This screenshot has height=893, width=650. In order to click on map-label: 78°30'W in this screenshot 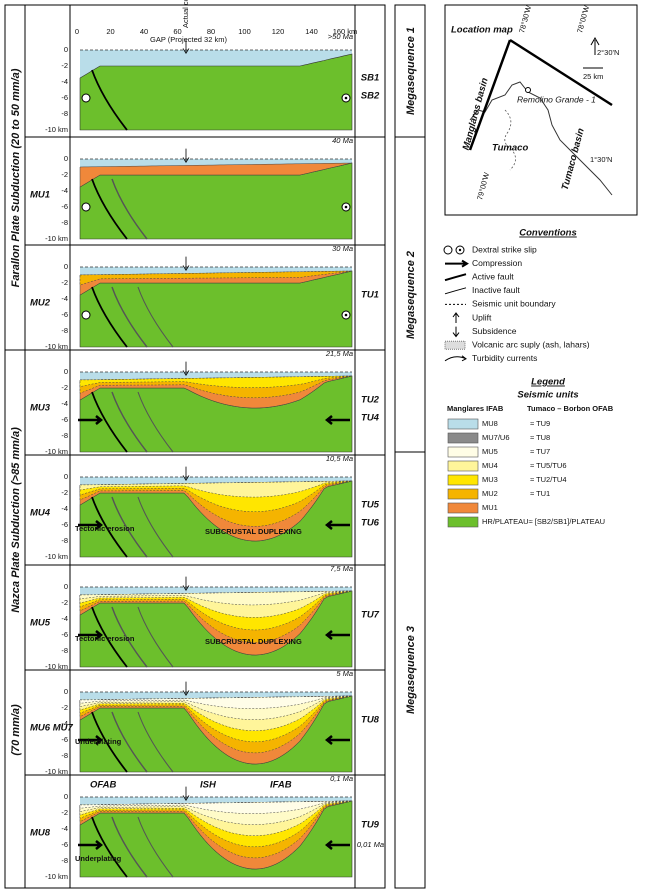, I will do `click(525, 19)`.